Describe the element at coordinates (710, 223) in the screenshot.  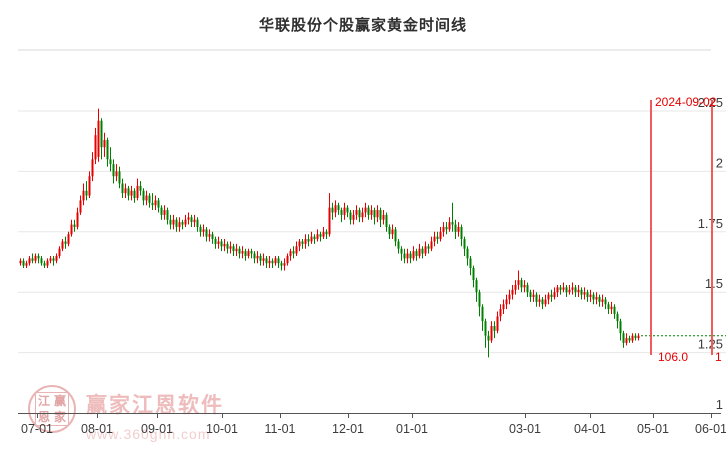
I see `svg-text: 1.75` at that location.